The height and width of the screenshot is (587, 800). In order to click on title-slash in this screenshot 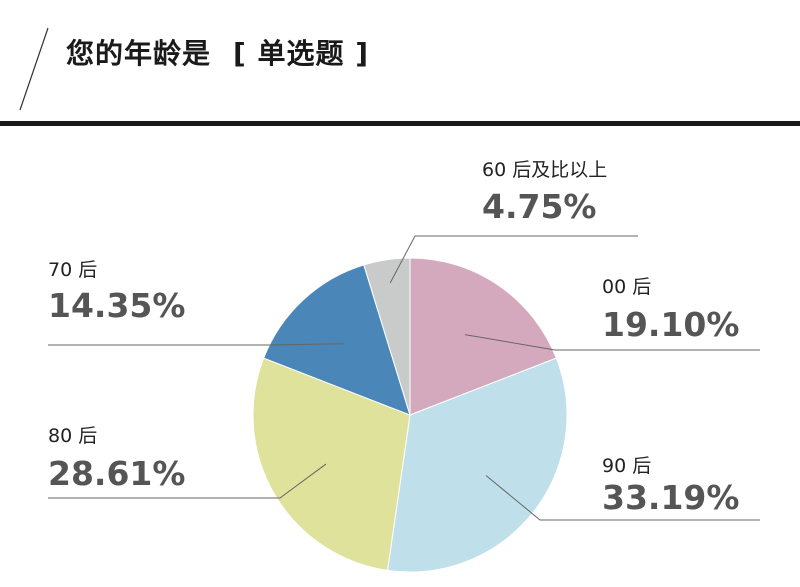, I will do `click(34, 69)`.